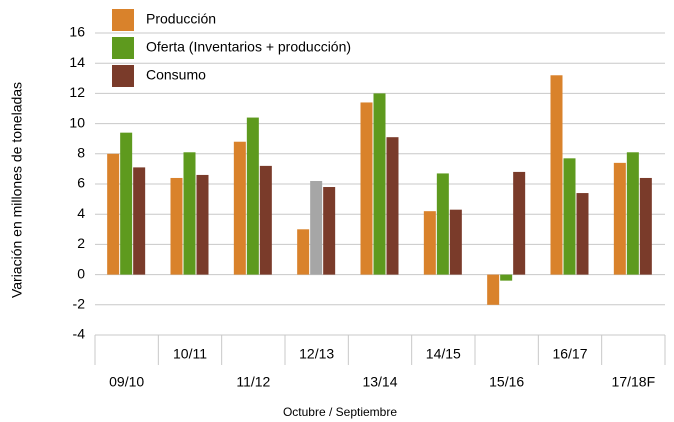 The width and height of the screenshot is (674, 422). I want to click on y-tick-label: -4, so click(79, 334).